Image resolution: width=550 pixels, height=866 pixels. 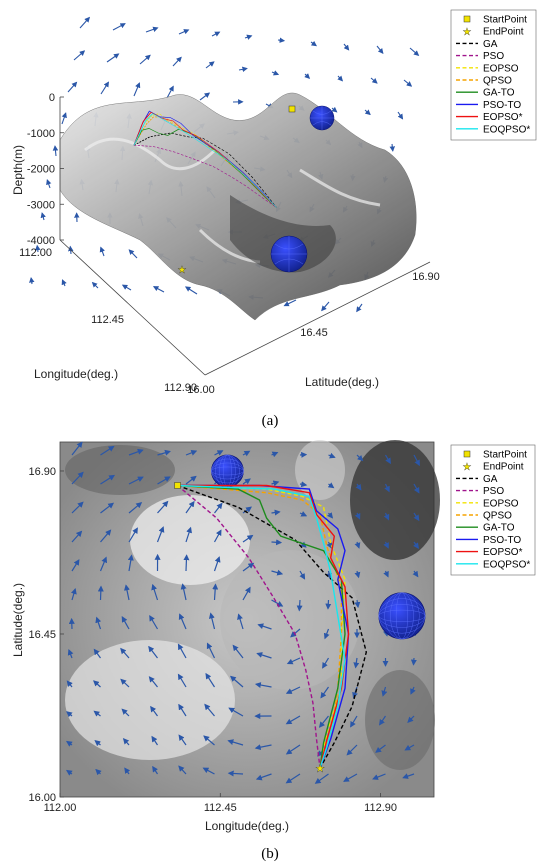 I want to click on path-eopso-star, so click(x=263, y=626).